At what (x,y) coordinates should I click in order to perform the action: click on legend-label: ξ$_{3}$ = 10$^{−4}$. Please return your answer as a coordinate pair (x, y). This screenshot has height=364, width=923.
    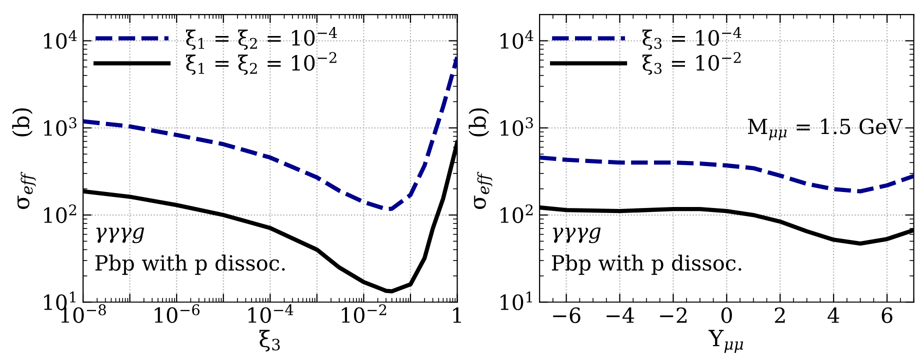
    Looking at the image, I should click on (692, 38).